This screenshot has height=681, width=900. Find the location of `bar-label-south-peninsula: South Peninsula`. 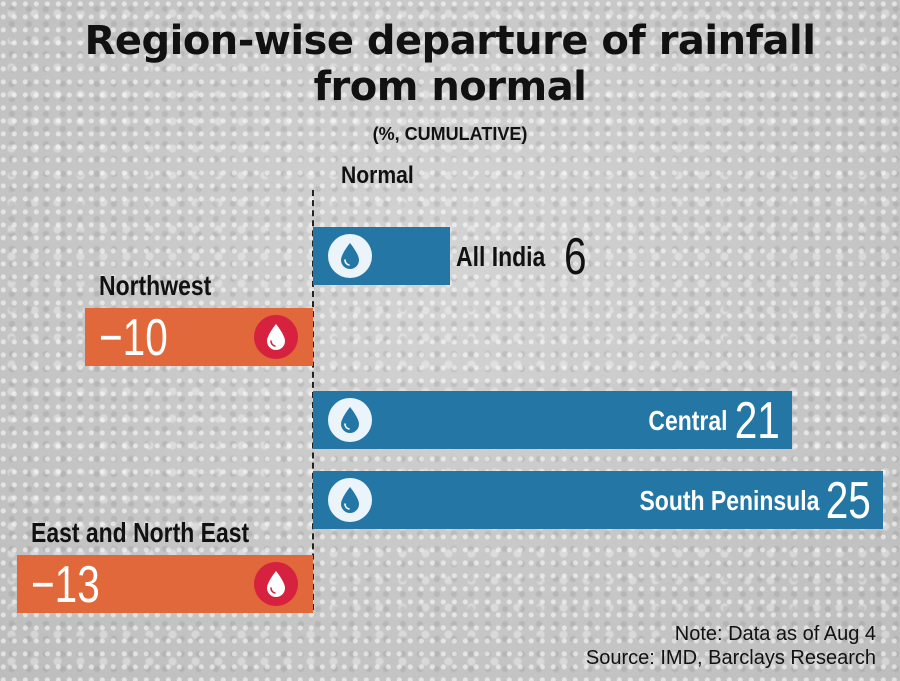

bar-label-south-peninsula: South Peninsula is located at coordinates (729, 500).